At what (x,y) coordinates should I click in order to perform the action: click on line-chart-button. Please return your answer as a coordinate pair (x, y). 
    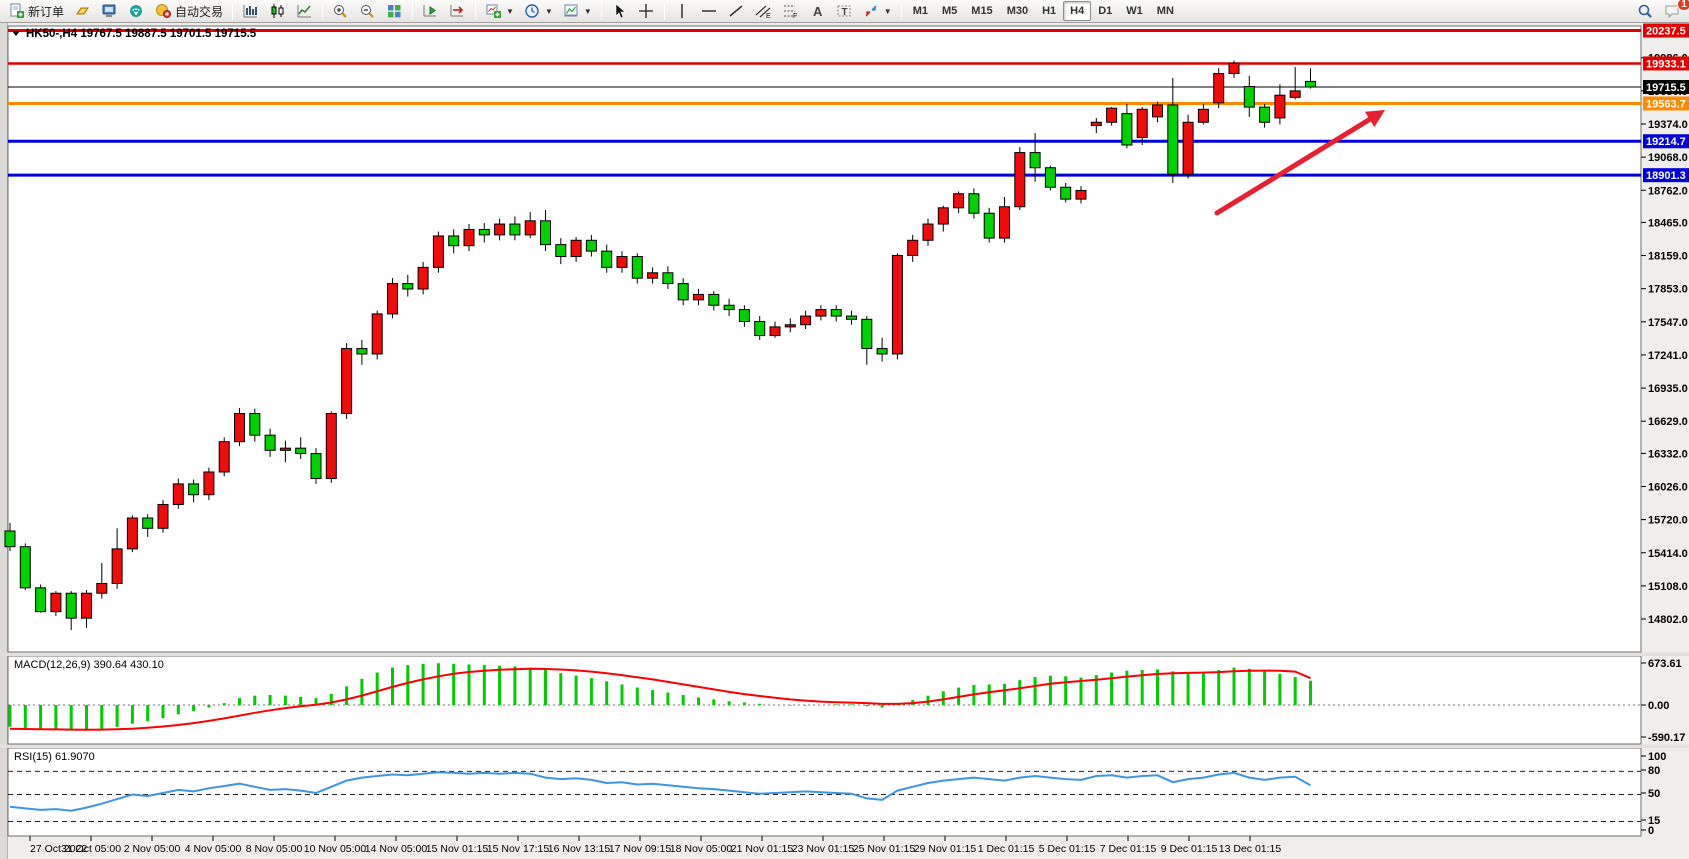
    Looking at the image, I should click on (304, 11).